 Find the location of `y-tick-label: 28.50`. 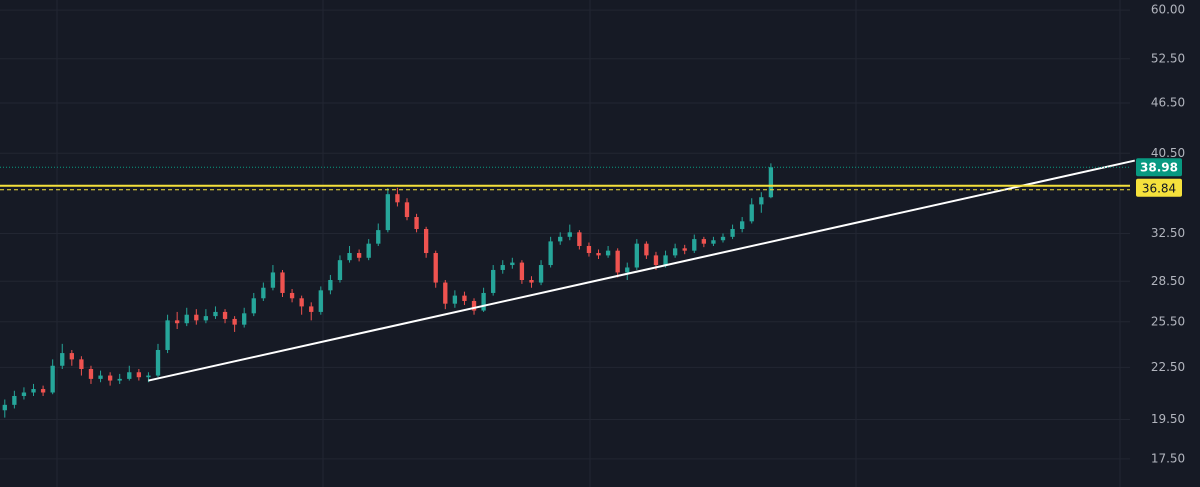

y-tick-label: 28.50 is located at coordinates (1168, 281).